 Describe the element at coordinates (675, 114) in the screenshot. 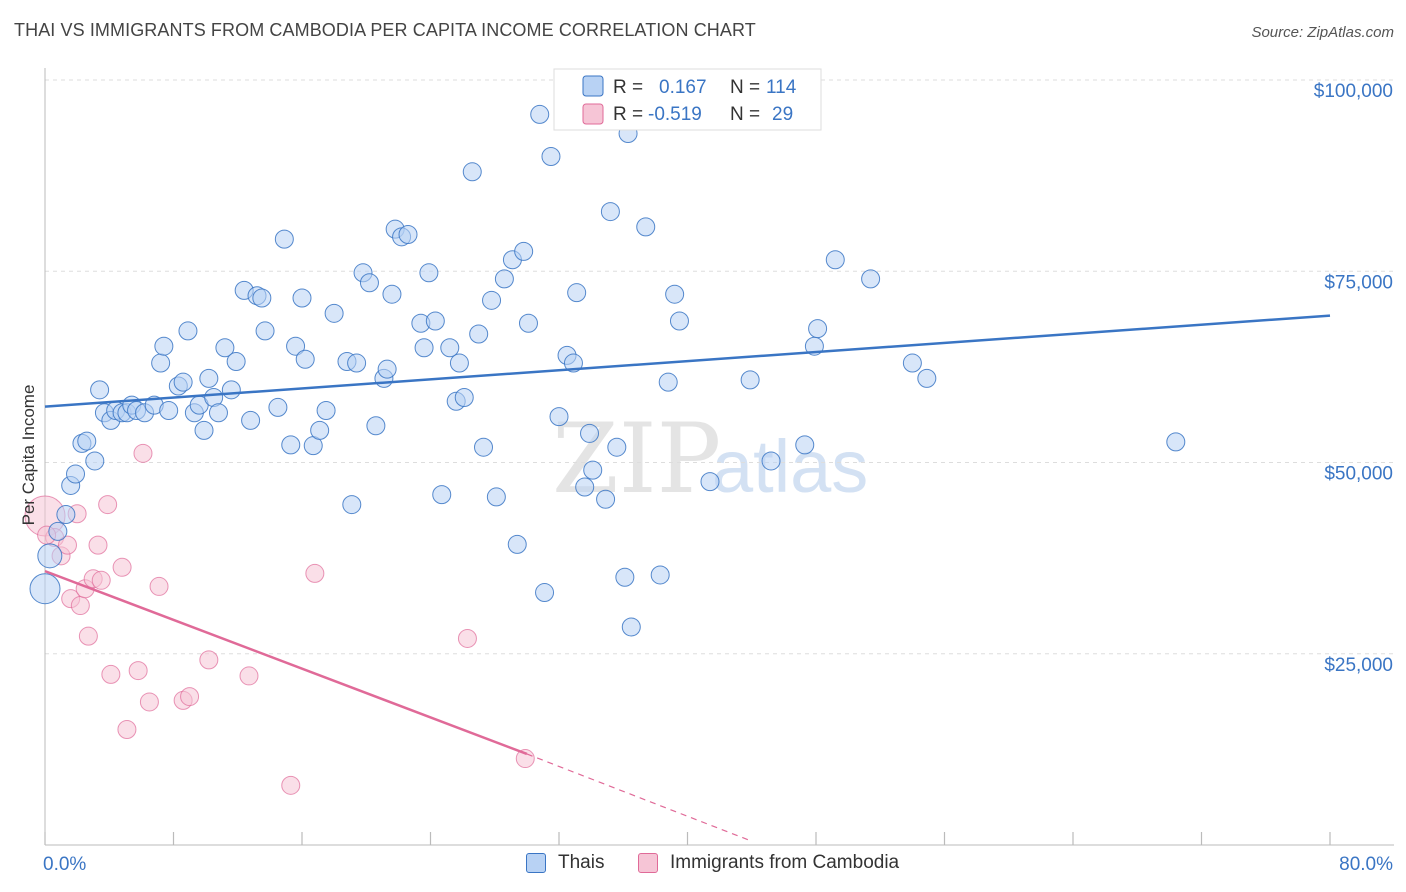

I see `legend-r-value-2: -0.519` at that location.